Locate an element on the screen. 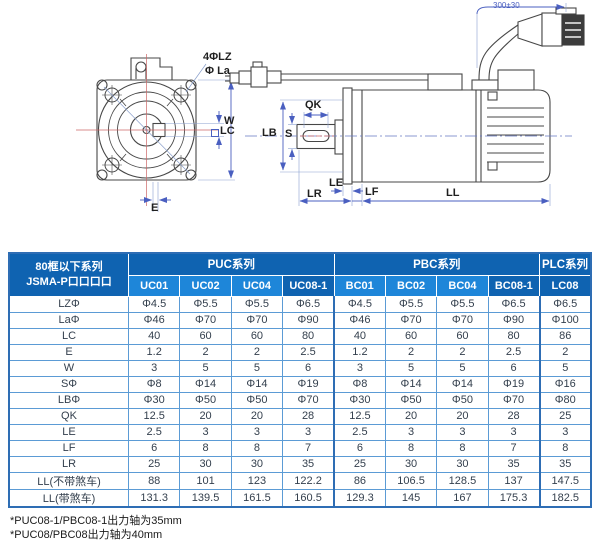  row-label: LBΦ is located at coordinates (68, 400).